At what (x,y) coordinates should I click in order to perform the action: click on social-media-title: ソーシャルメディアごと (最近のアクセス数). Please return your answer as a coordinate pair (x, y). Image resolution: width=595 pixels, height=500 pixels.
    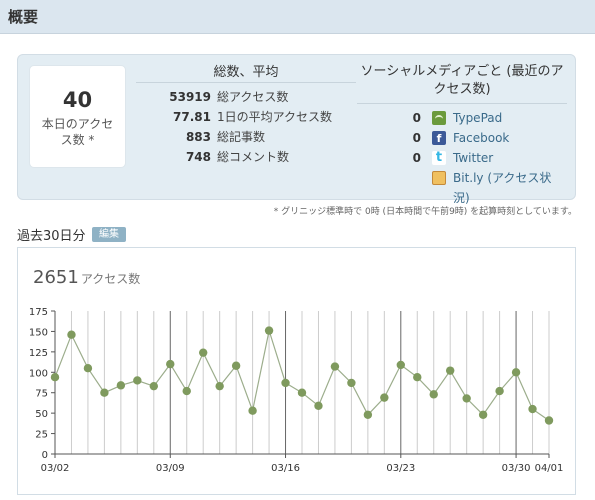
    Looking at the image, I should click on (462, 83).